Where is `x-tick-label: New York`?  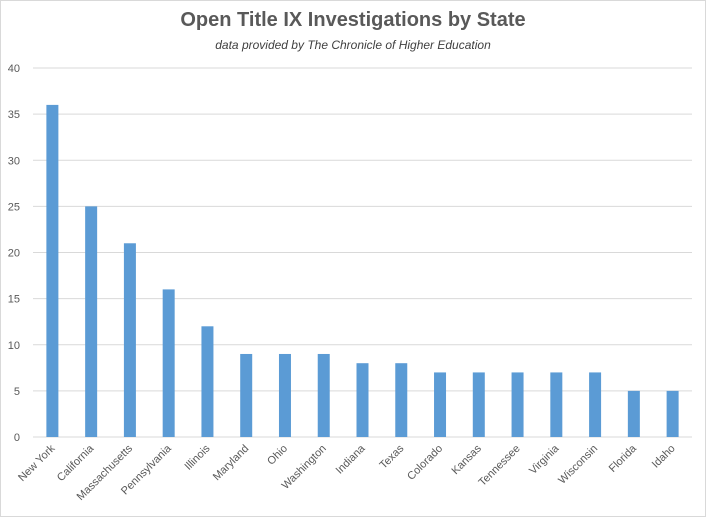 x-tick-label: New York is located at coordinates (37, 463).